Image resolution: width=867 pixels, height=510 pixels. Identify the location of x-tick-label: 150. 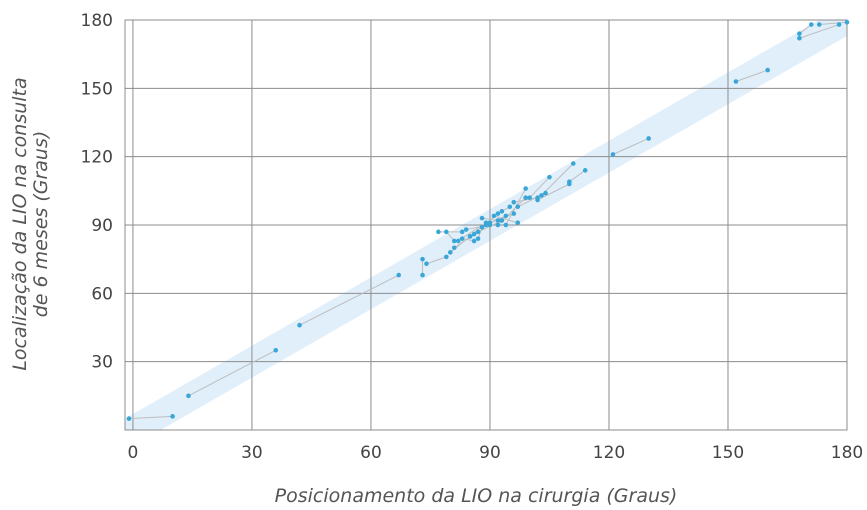
(728, 453).